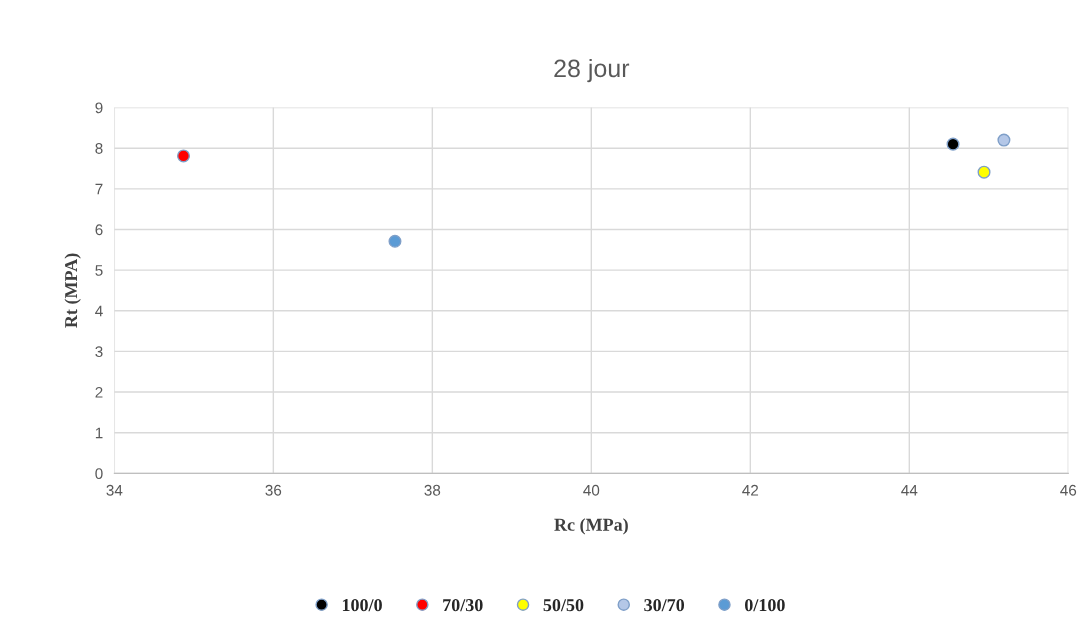 The width and height of the screenshot is (1089, 644). What do you see at coordinates (114, 490) in the screenshot?
I see `x-tick-label: 34` at bounding box center [114, 490].